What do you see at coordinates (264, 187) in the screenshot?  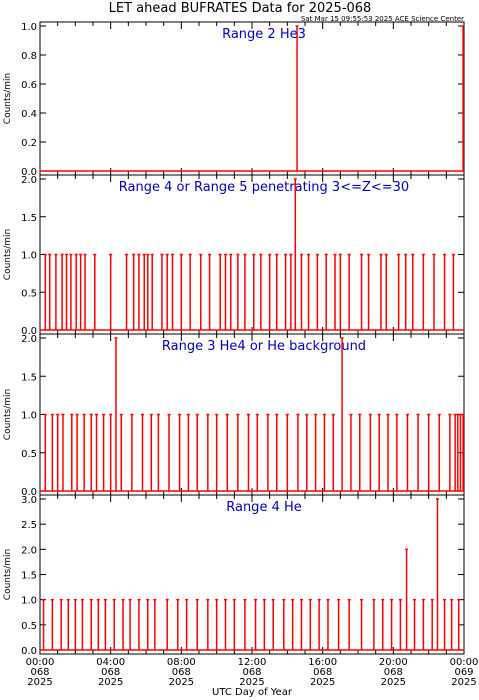 I see `panel-title: Range 4 or Range 5 penetrating 3<=Z<=30` at bounding box center [264, 187].